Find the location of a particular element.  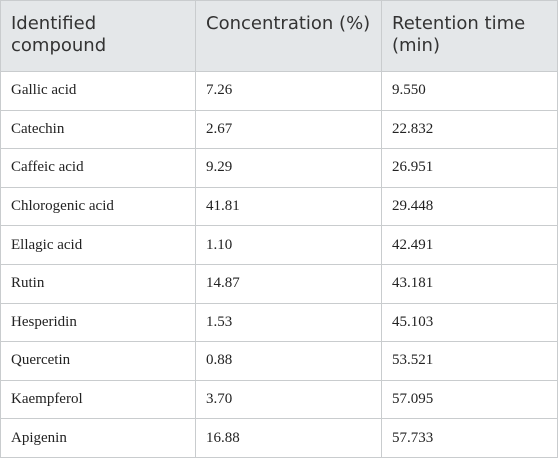

compound-cell: Hesperidin is located at coordinates (98, 322).